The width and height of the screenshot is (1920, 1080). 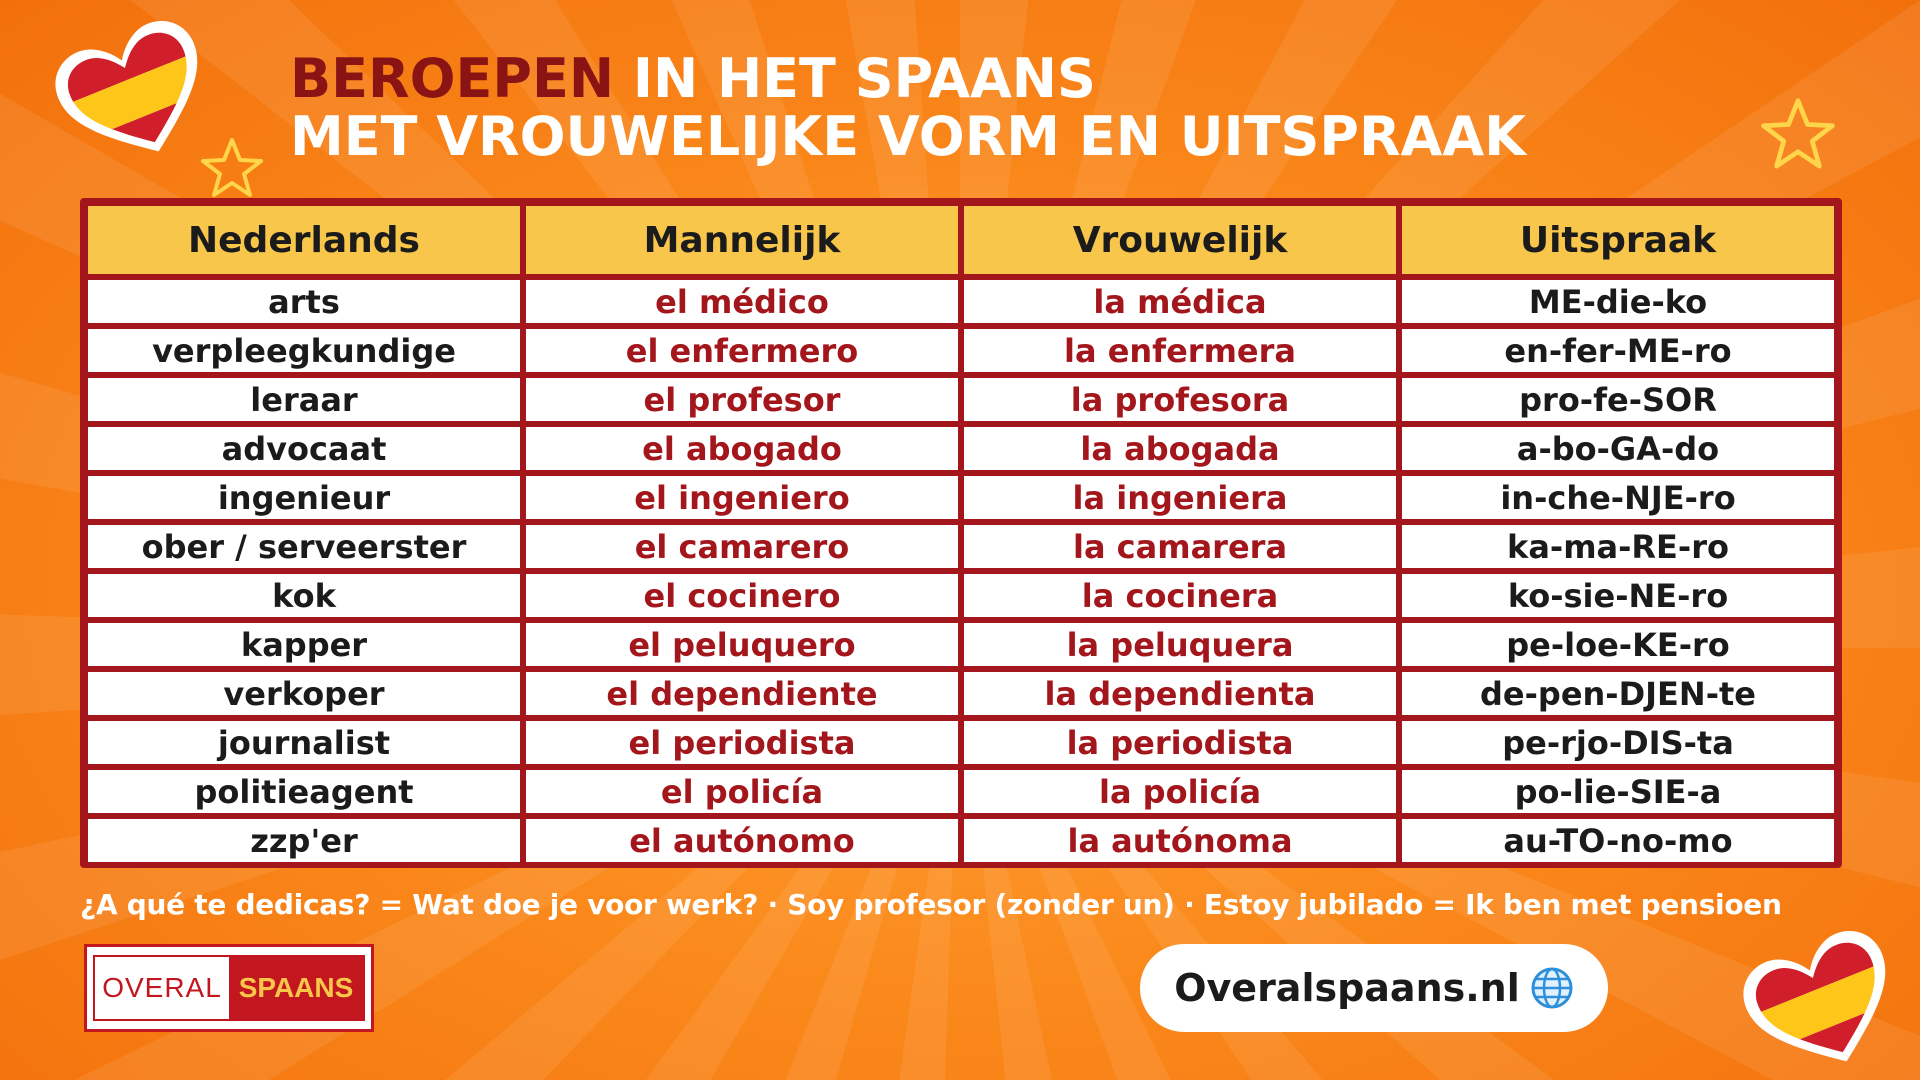 What do you see at coordinates (1180, 399) in the screenshot?
I see `cell-feminine: la profesora` at bounding box center [1180, 399].